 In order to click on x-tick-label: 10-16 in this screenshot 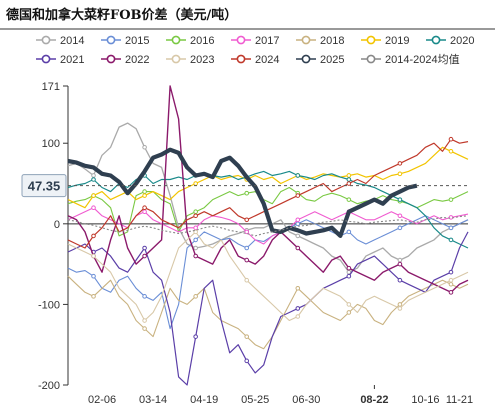, I will do `click(425, 400)`.